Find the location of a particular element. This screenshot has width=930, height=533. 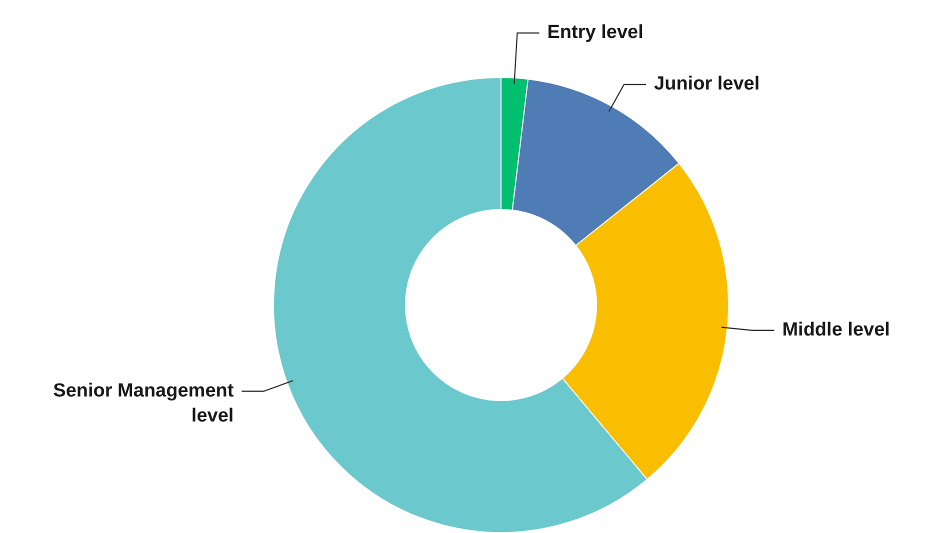

slice-label: Senior Management level is located at coordinates (143, 403).